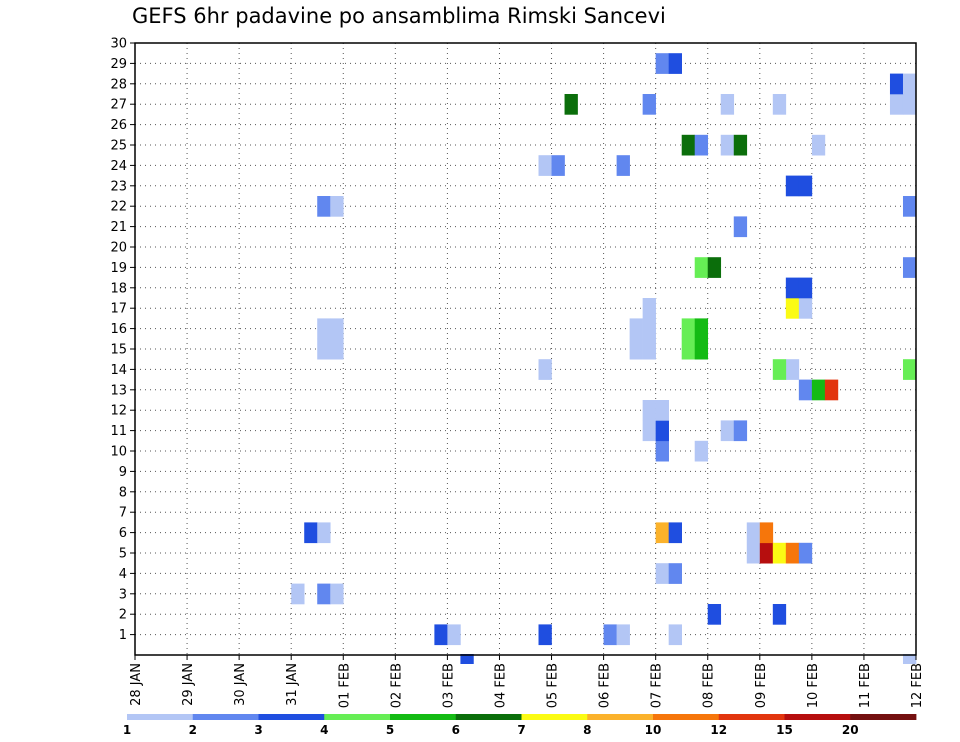 The width and height of the screenshot is (960, 742). Describe the element at coordinates (521, 730) in the screenshot. I see `colorbar-label: 7` at that location.